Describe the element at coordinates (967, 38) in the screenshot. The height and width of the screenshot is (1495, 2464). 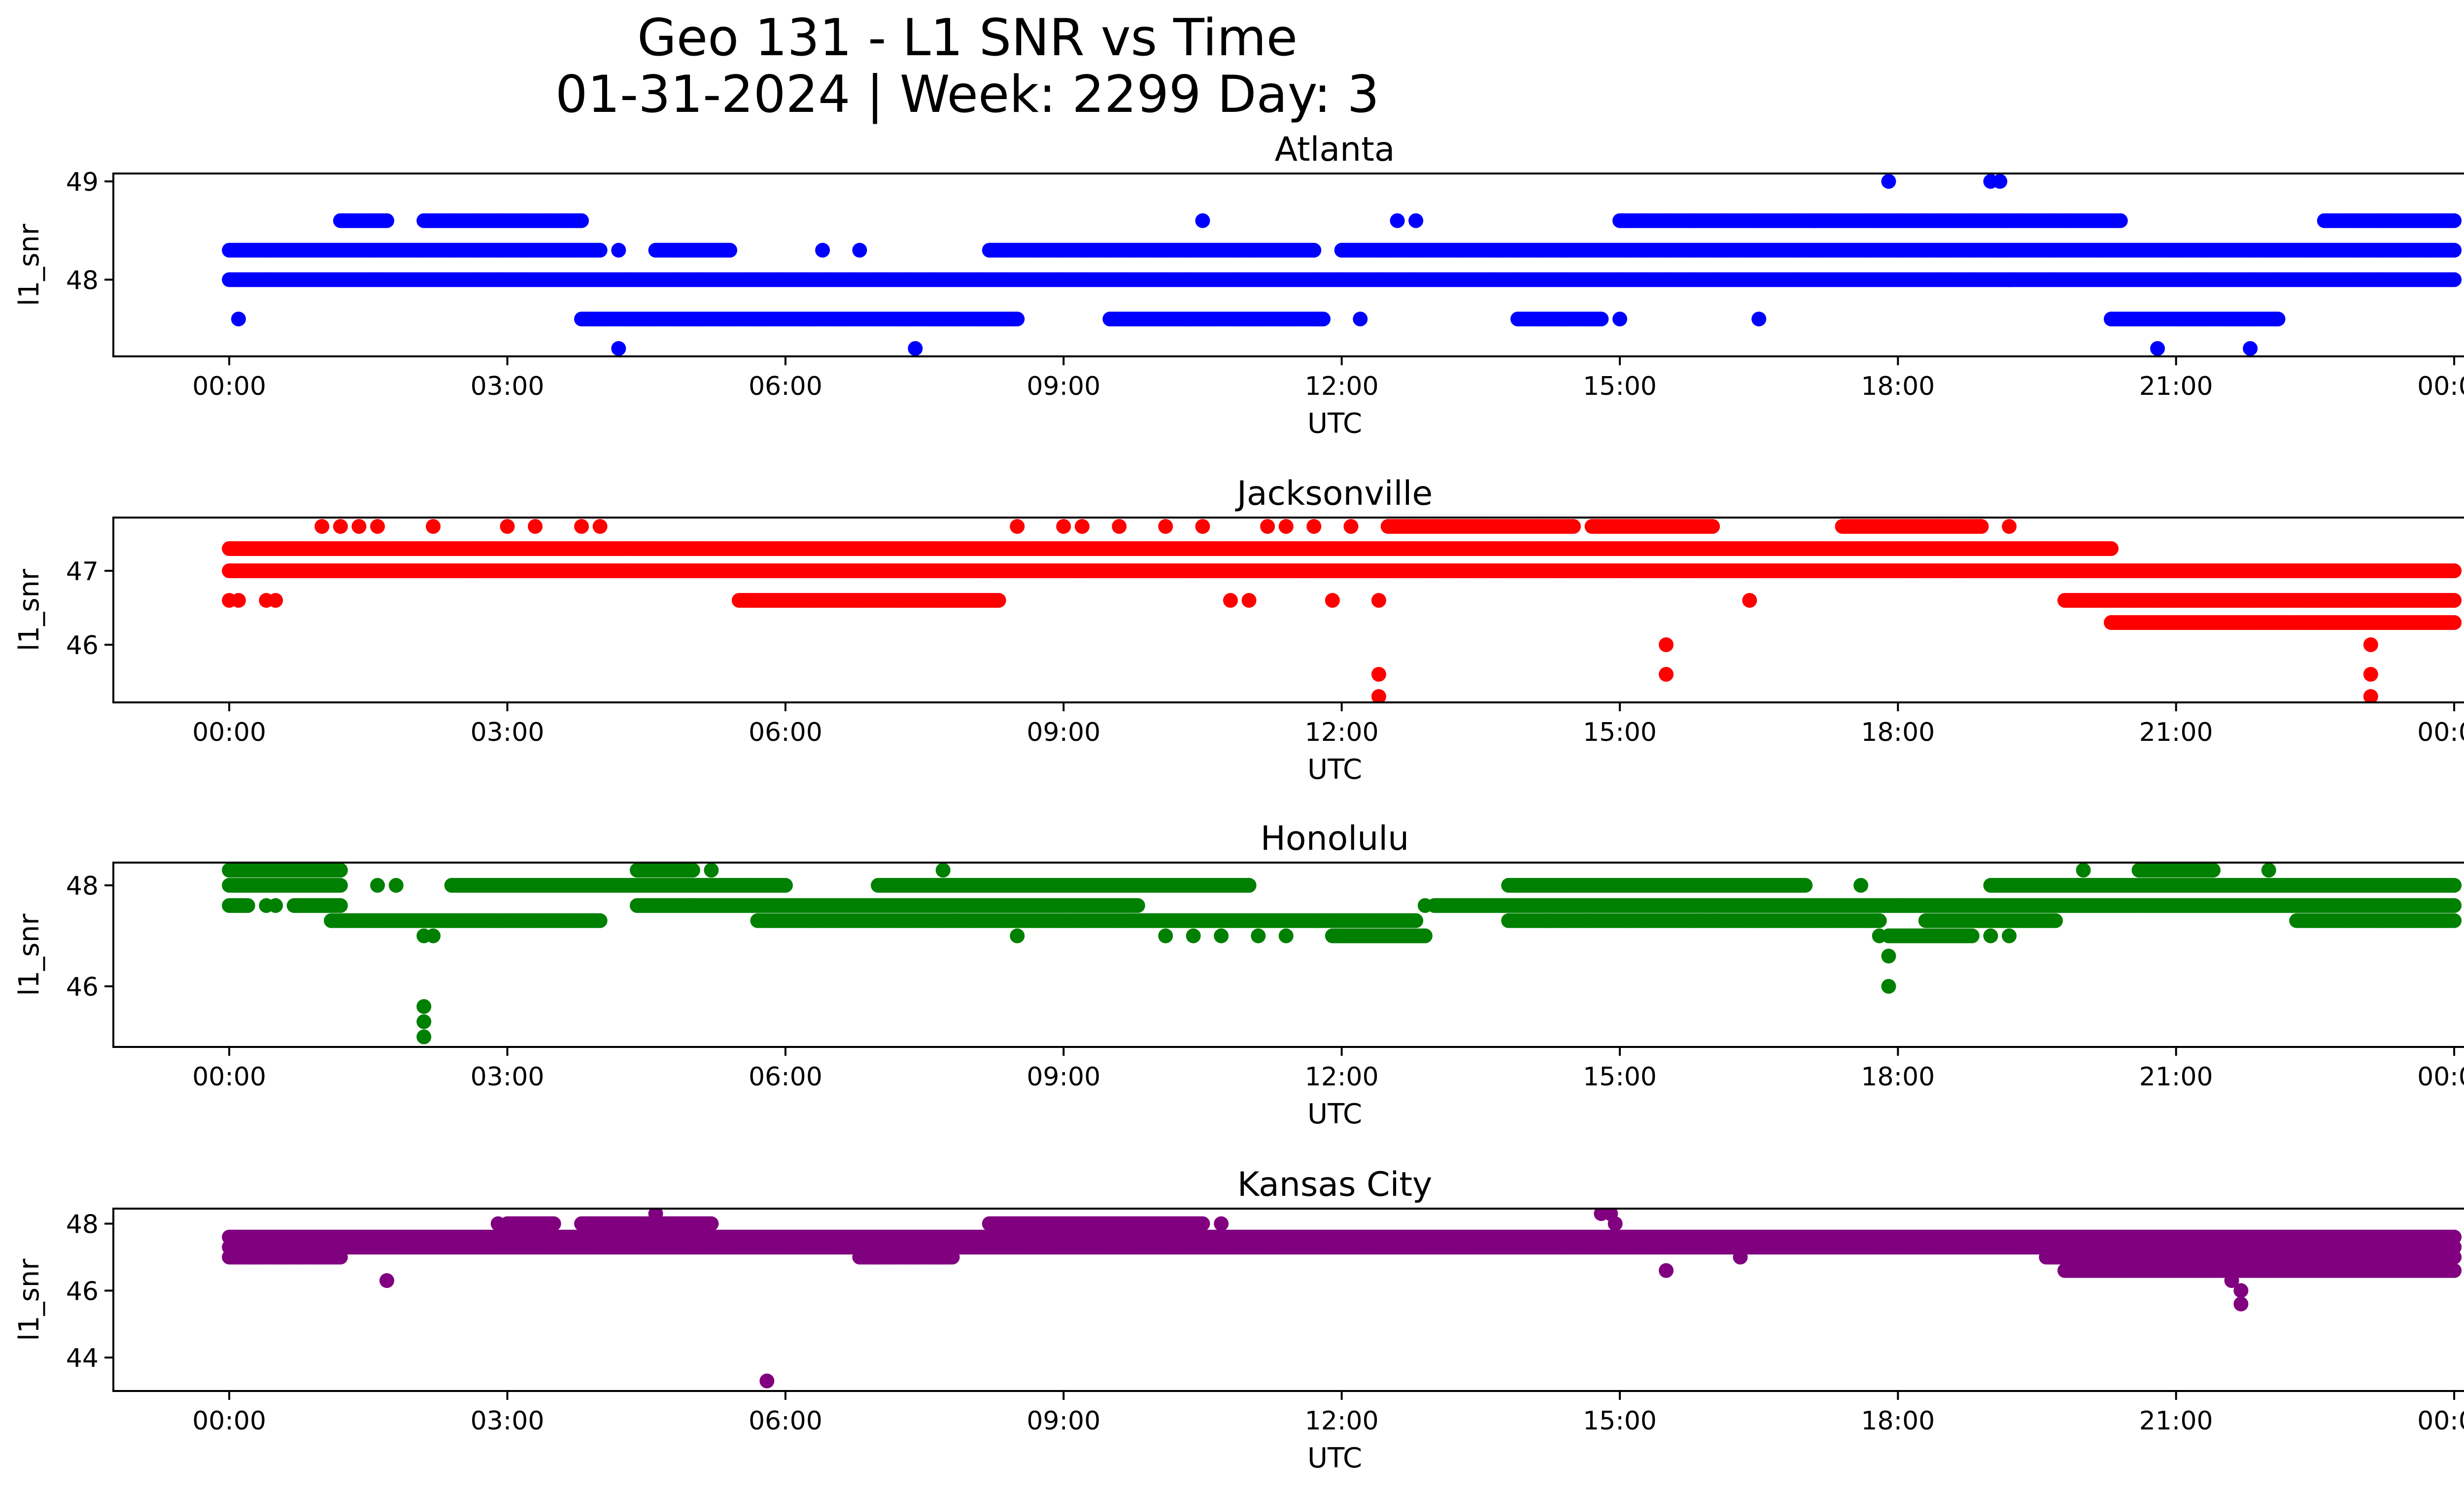
I see `figure-title-line1: Geo 131 - L1 SNR vs Time` at that location.